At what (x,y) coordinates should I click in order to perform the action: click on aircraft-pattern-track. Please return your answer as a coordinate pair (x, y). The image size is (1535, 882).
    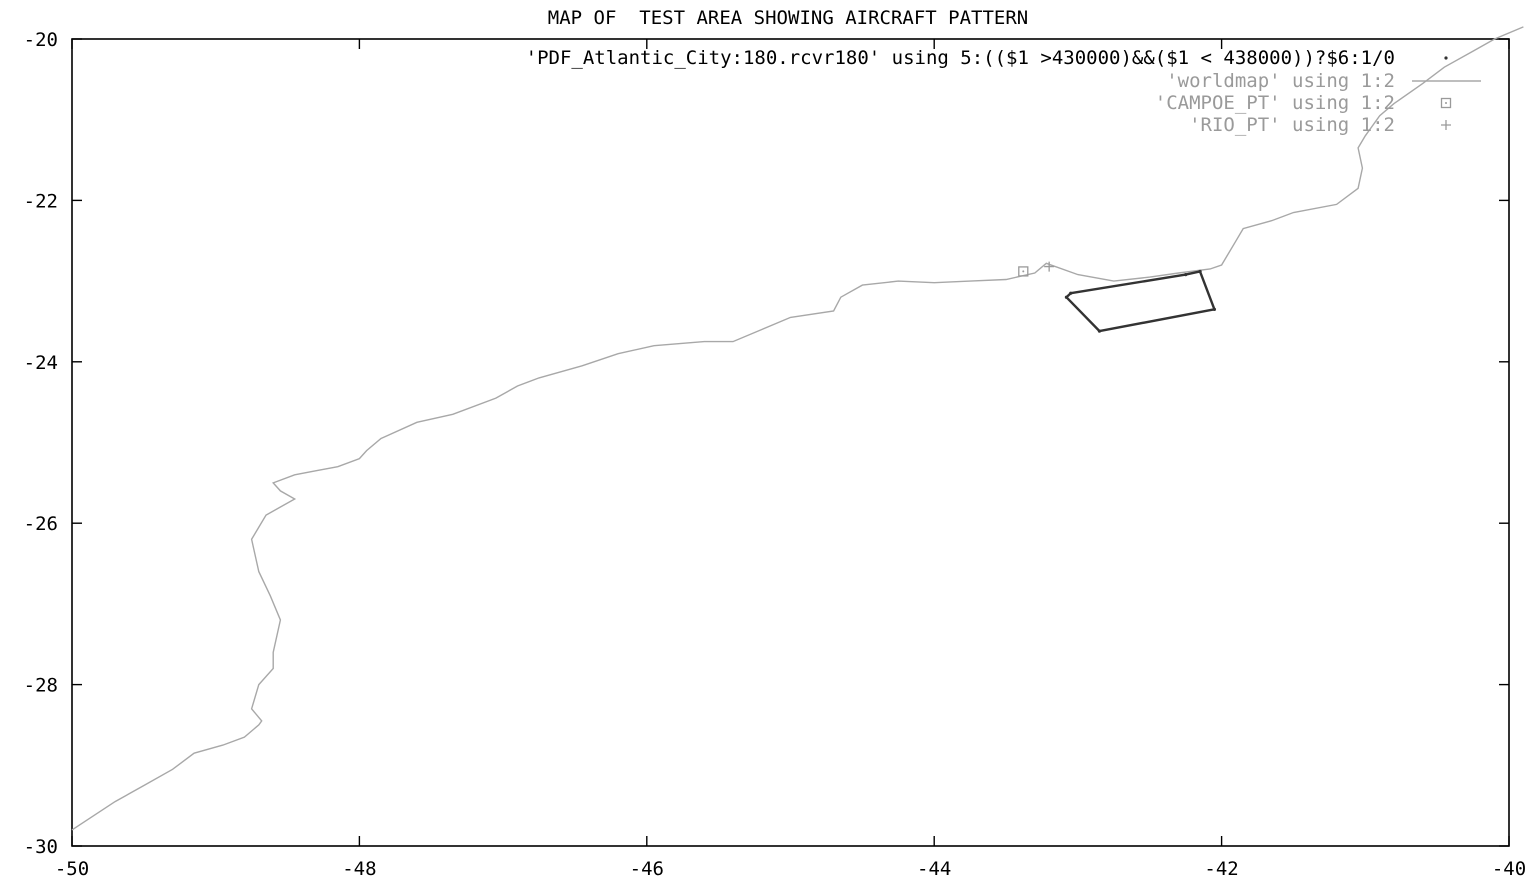
    Looking at the image, I should click on (1140, 301).